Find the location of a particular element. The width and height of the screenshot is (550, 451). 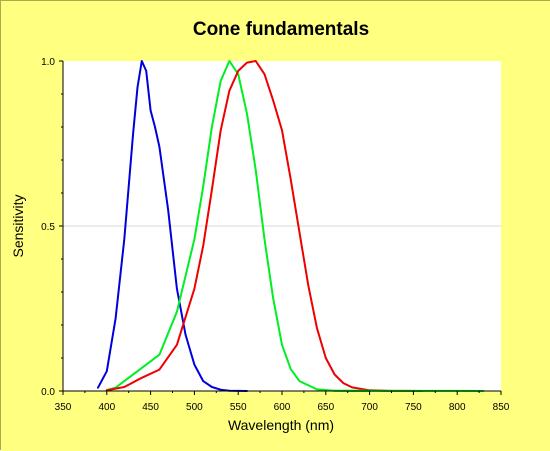

x-tick-label-1: 400 is located at coordinates (106, 407).